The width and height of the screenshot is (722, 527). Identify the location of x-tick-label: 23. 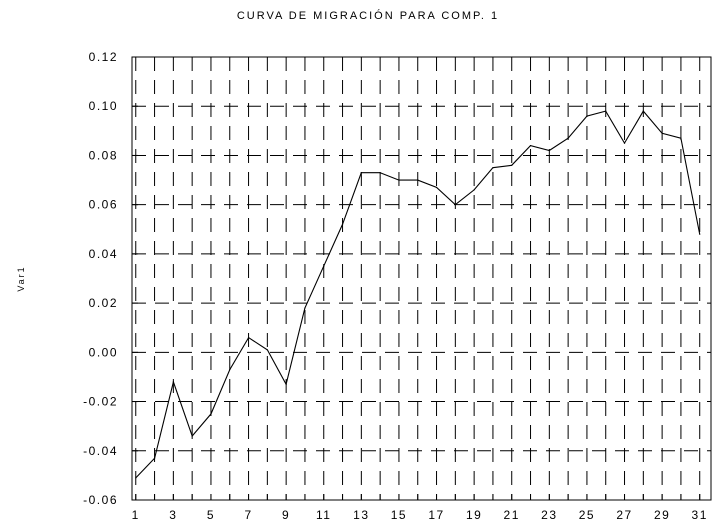
(549, 515).